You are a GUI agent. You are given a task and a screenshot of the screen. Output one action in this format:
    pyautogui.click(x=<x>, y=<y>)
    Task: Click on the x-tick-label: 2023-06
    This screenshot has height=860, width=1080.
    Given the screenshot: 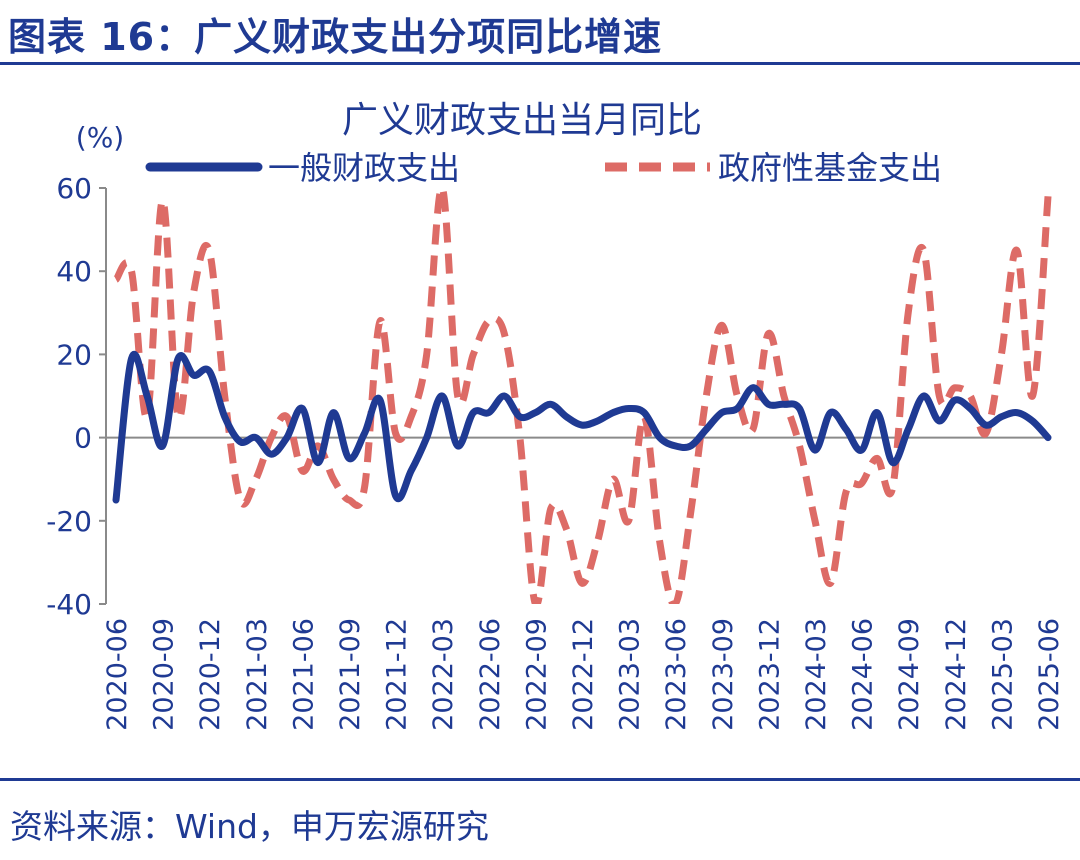 What is the action you would take?
    pyautogui.click(x=676, y=674)
    